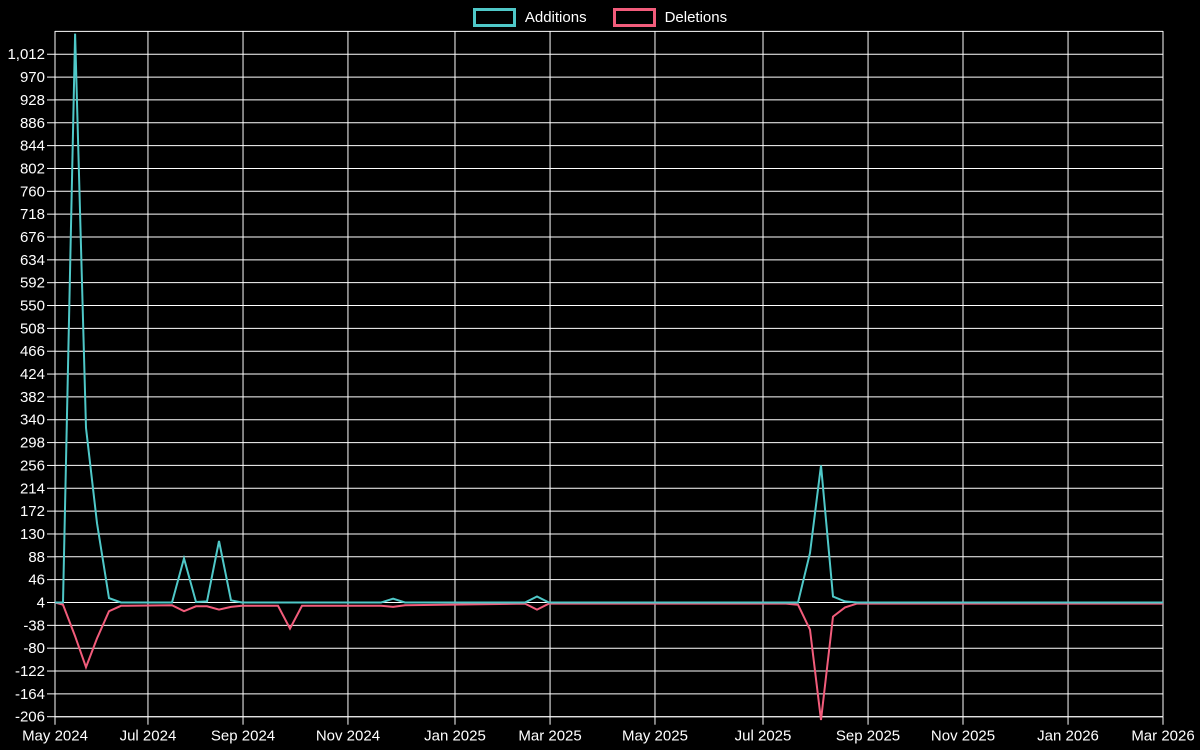  I want to click on y-tick-label: 718, so click(32, 214).